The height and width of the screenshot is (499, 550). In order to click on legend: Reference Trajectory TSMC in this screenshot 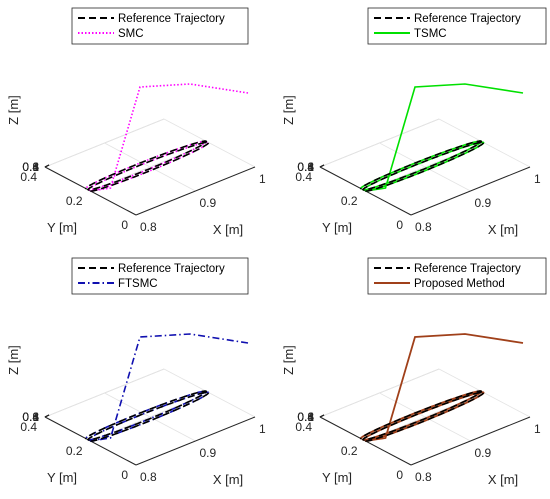, I will do `click(457, 26)`.